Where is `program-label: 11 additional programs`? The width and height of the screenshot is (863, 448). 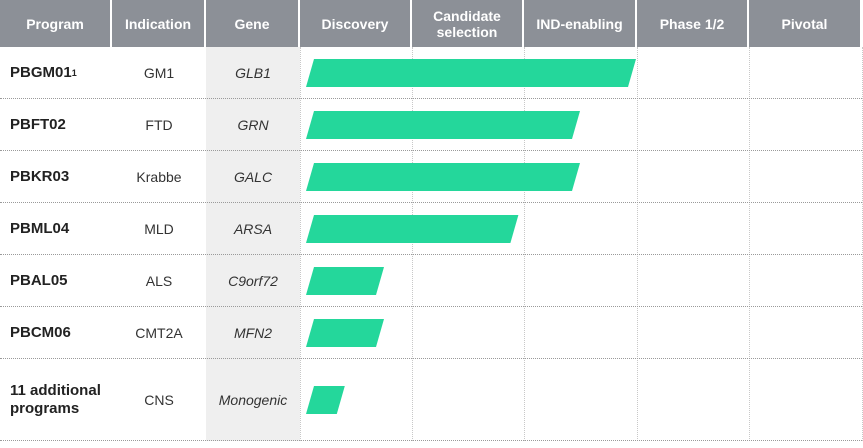
program-label: 11 additional programs is located at coordinates (55, 399).